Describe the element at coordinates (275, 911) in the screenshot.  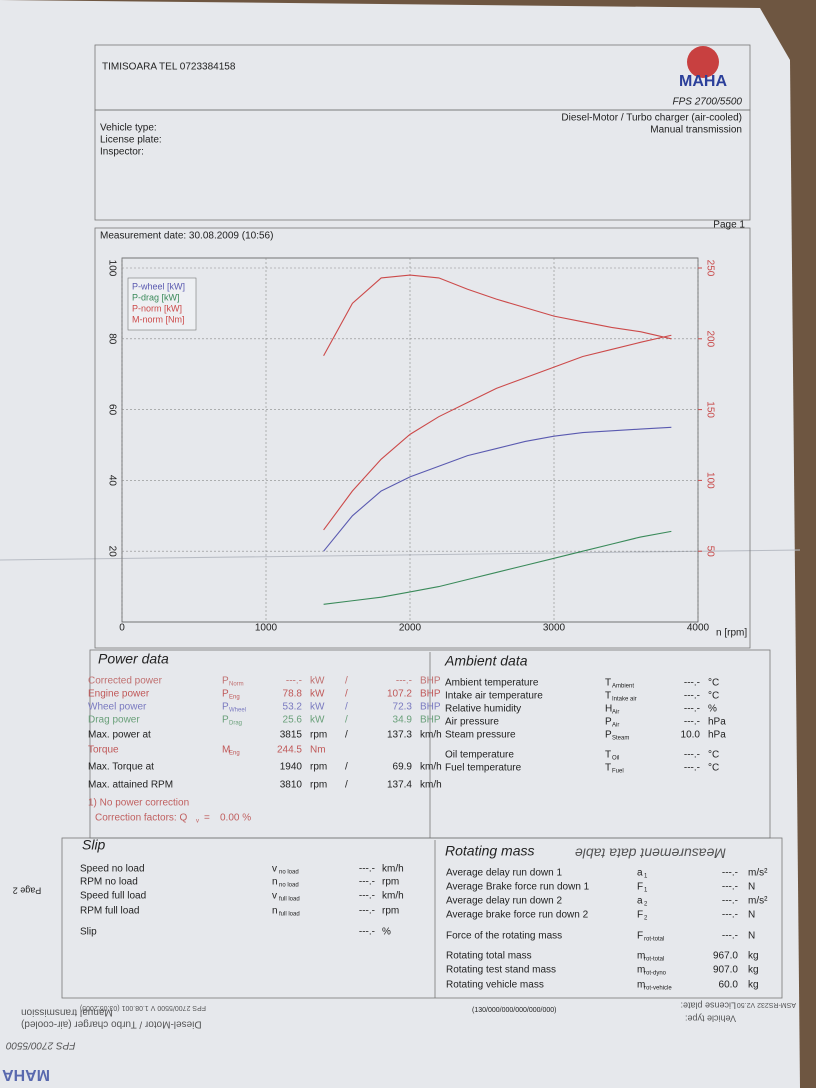
I see `cell-sym: n` at that location.